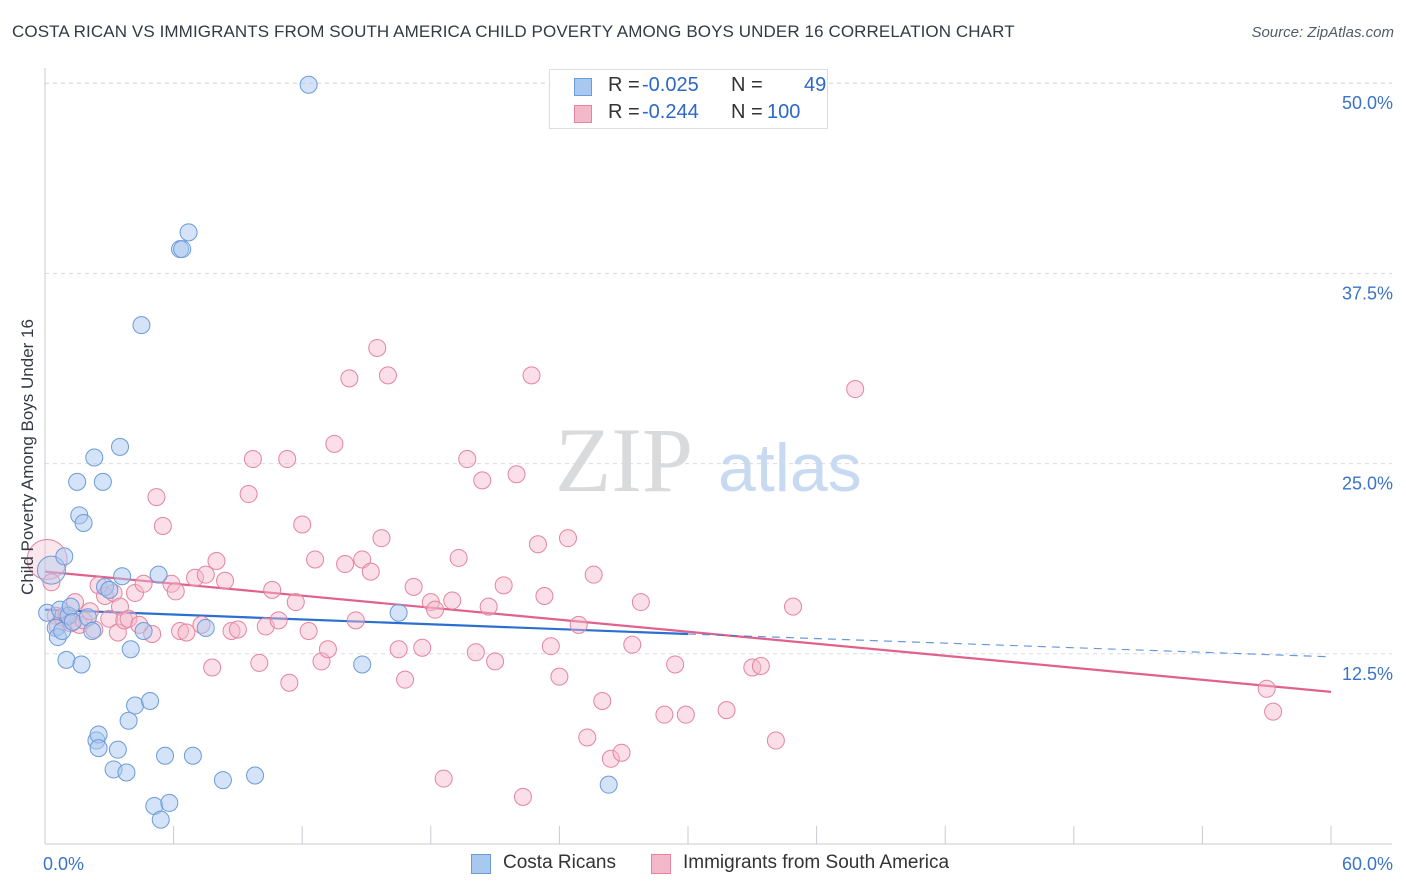  Describe the element at coordinates (624, 460) in the screenshot. I see `watermark-zip: ZIP` at that location.